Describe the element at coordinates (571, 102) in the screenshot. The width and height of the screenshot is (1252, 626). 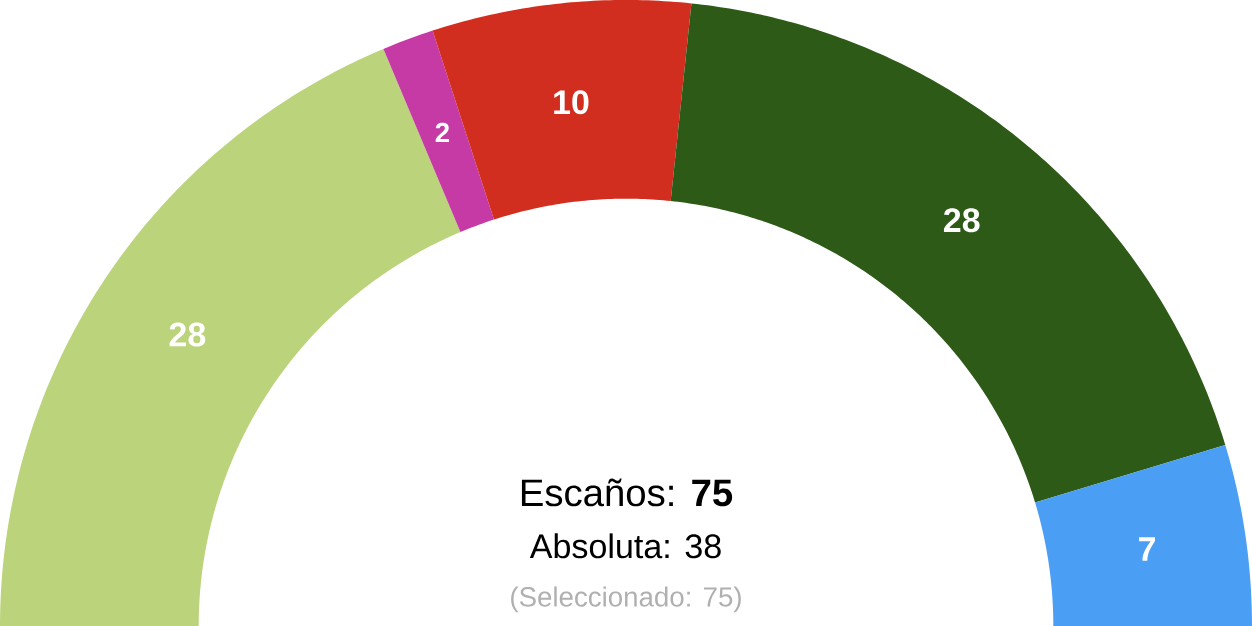
I see `data-label: 10` at that location.